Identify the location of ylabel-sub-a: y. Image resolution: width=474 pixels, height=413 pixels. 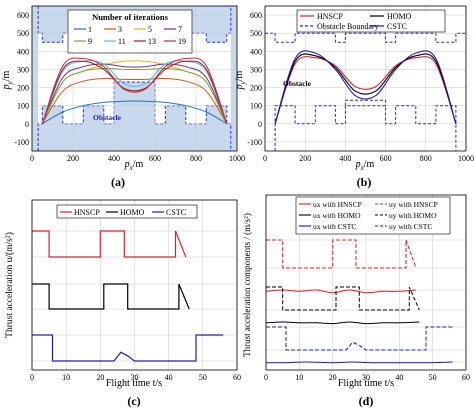
(10, 82).